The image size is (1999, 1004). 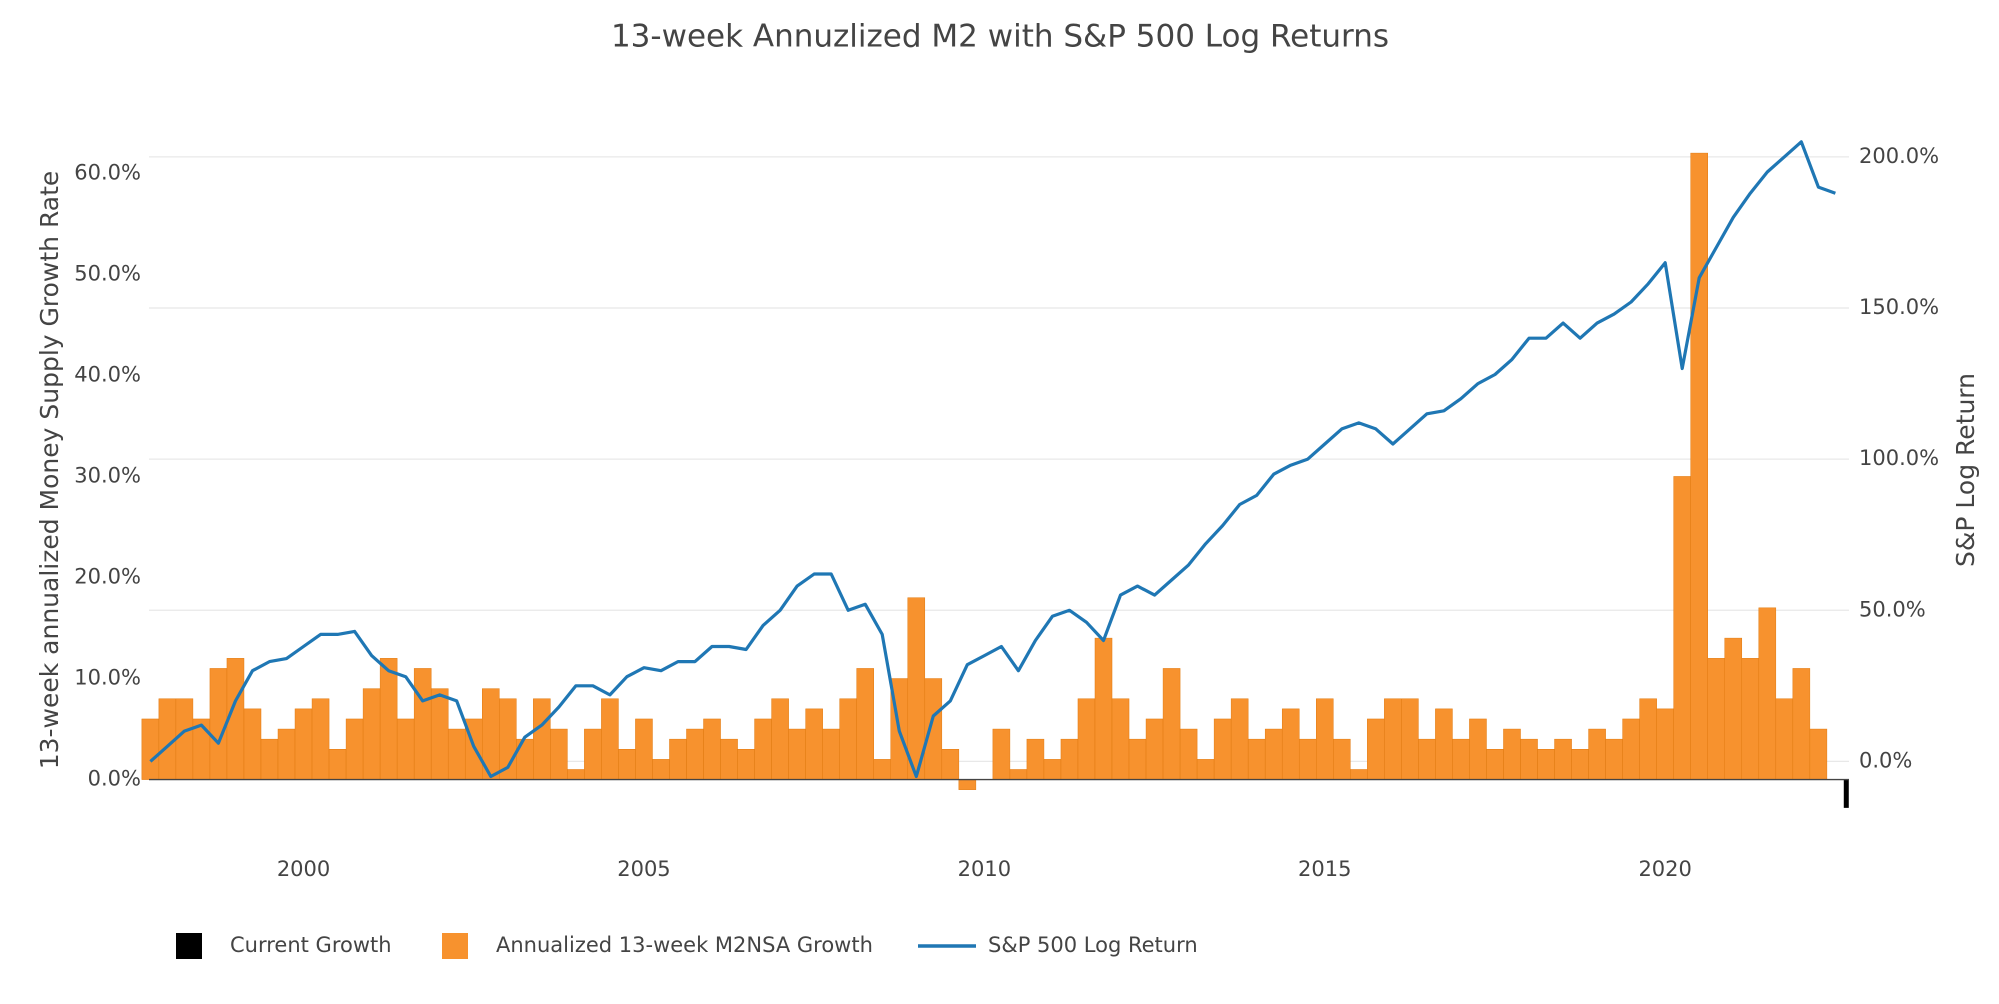 I want to click on legend-label: Current Growth, so click(x=311, y=945).